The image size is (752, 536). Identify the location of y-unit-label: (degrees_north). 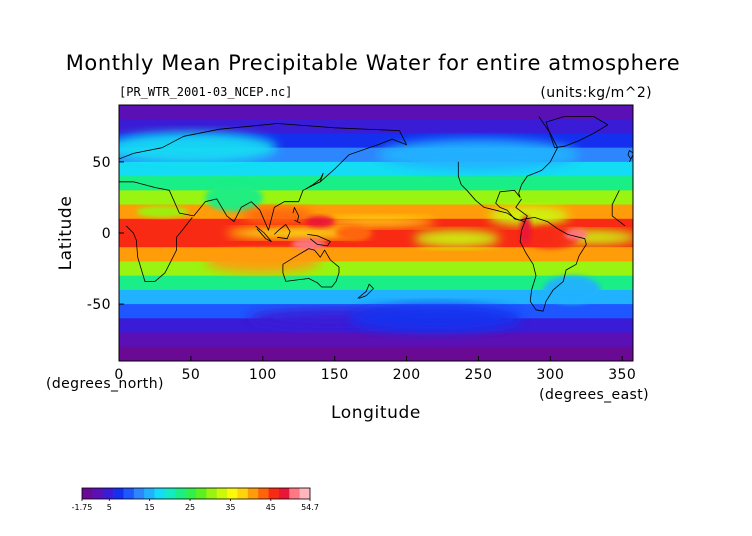
(105, 384).